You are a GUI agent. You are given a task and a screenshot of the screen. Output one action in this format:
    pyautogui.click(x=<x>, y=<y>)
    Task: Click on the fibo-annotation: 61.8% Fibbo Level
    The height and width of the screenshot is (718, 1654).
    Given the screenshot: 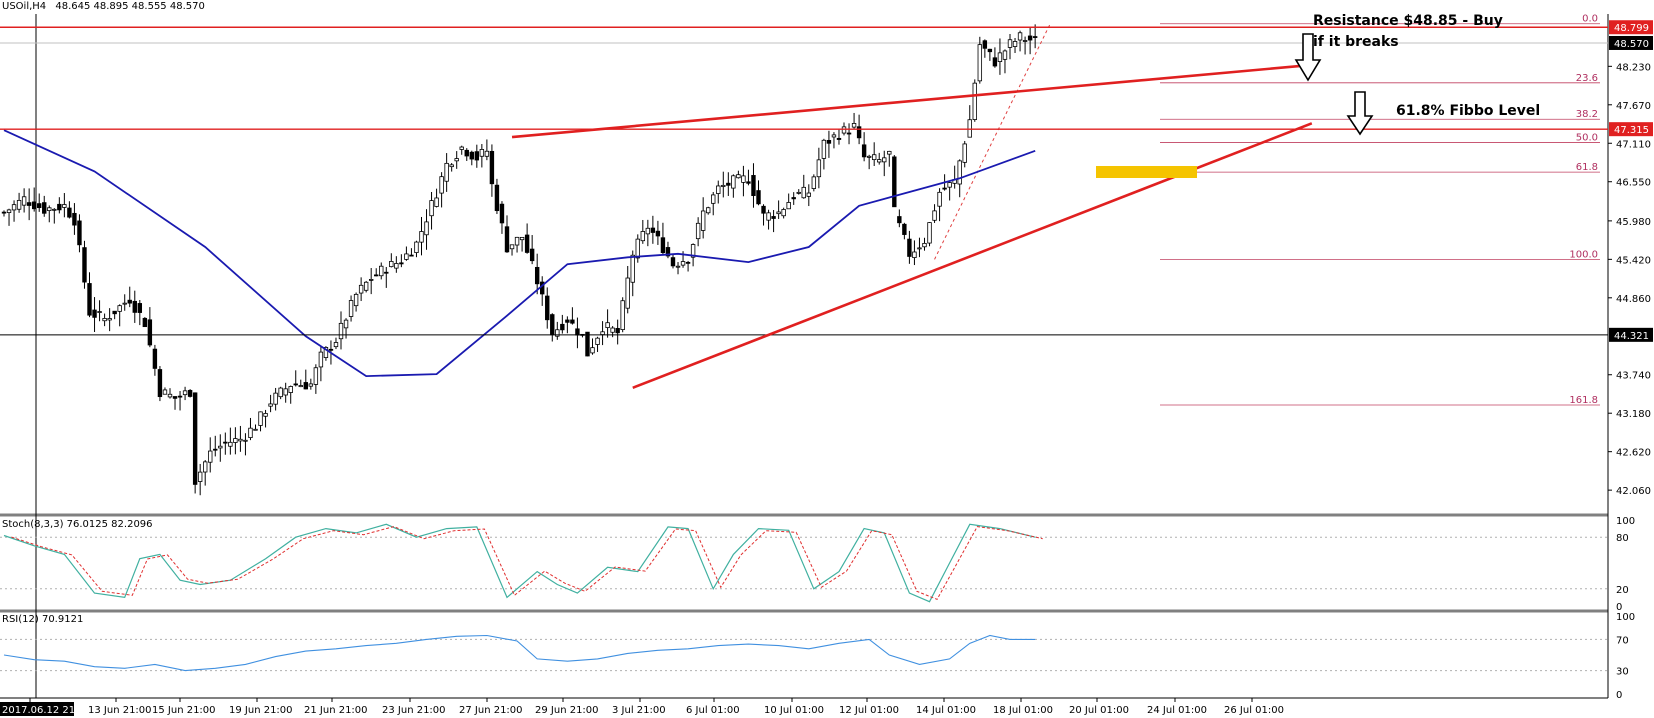 What is the action you would take?
    pyautogui.click(x=1468, y=111)
    